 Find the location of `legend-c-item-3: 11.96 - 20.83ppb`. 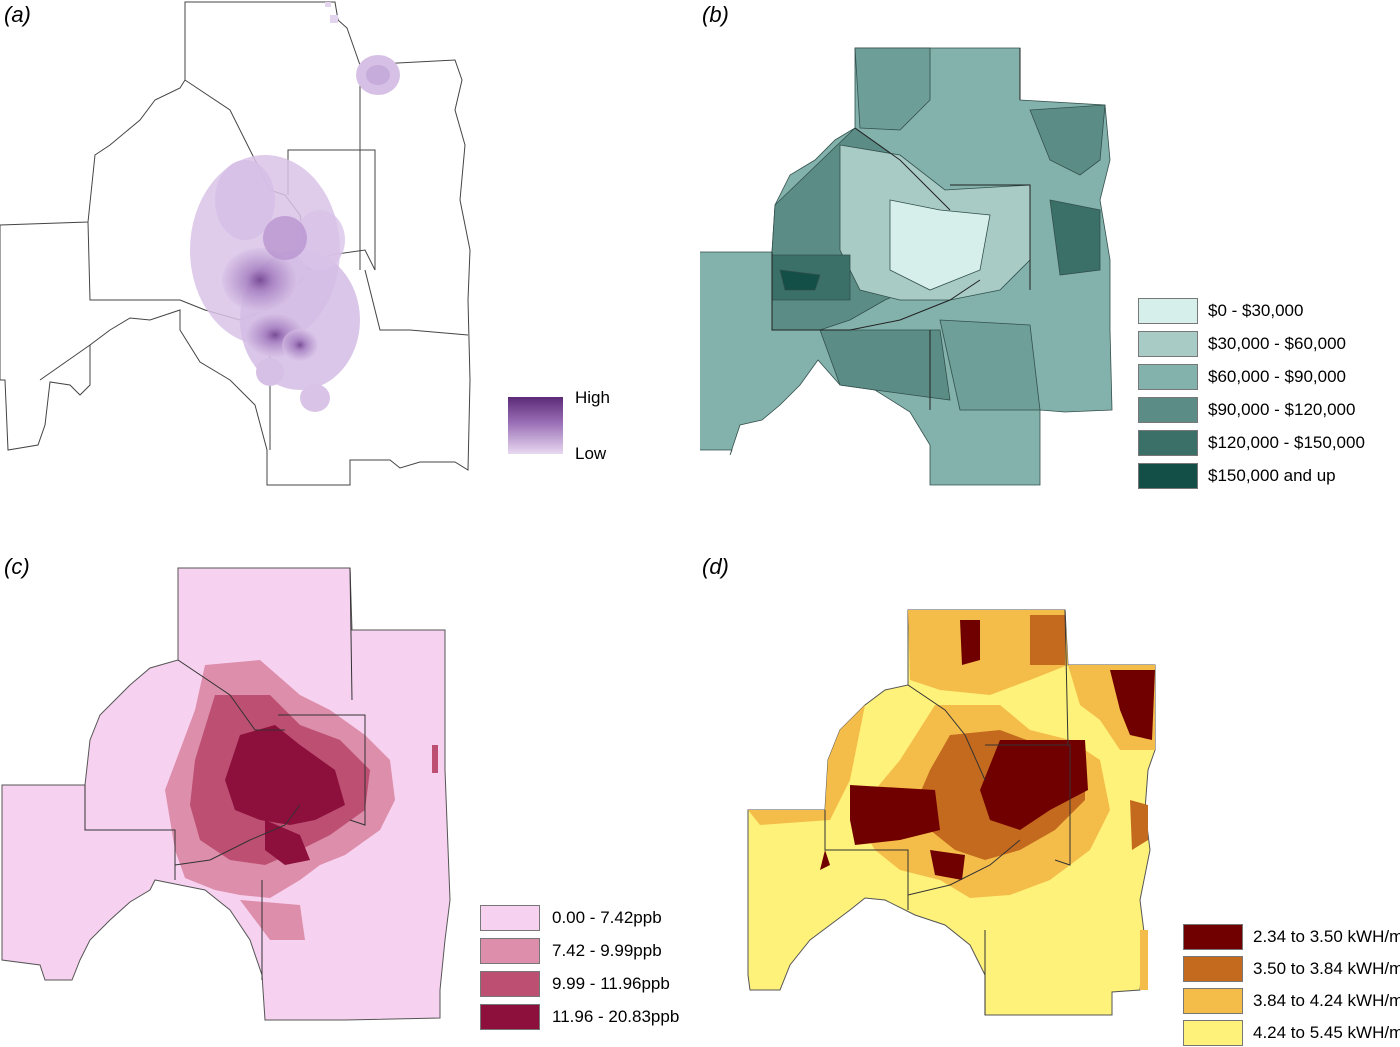

legend-c-item-3: 11.96 - 20.83ppb is located at coordinates (579, 1017).